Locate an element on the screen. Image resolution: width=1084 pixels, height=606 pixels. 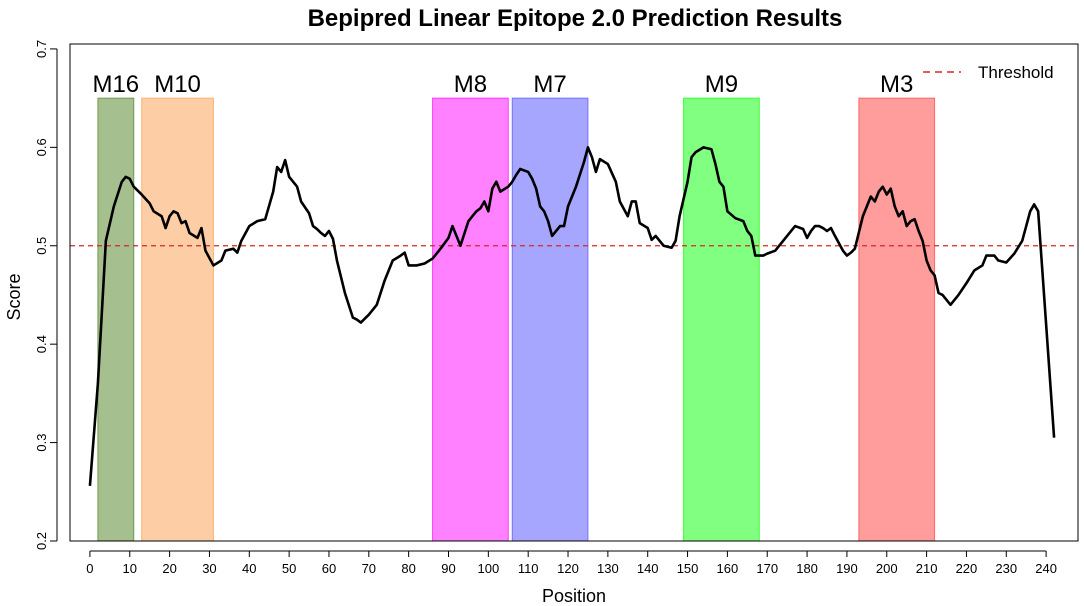
y-tick-label: 0.5 is located at coordinates (41, 246).